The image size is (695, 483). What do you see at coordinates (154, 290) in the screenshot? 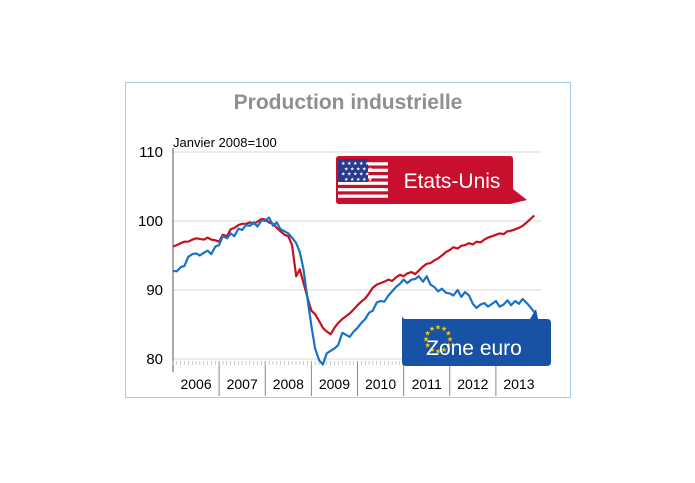
I see `y-tick-label: 90` at bounding box center [154, 290].